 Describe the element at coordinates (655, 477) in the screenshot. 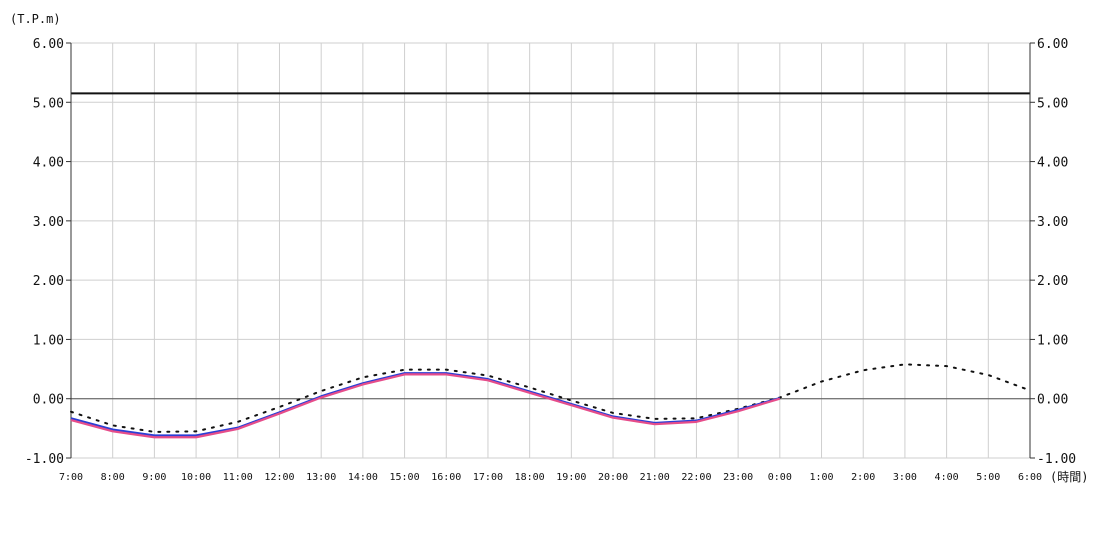

I see `x-tick-label: 21:00` at that location.